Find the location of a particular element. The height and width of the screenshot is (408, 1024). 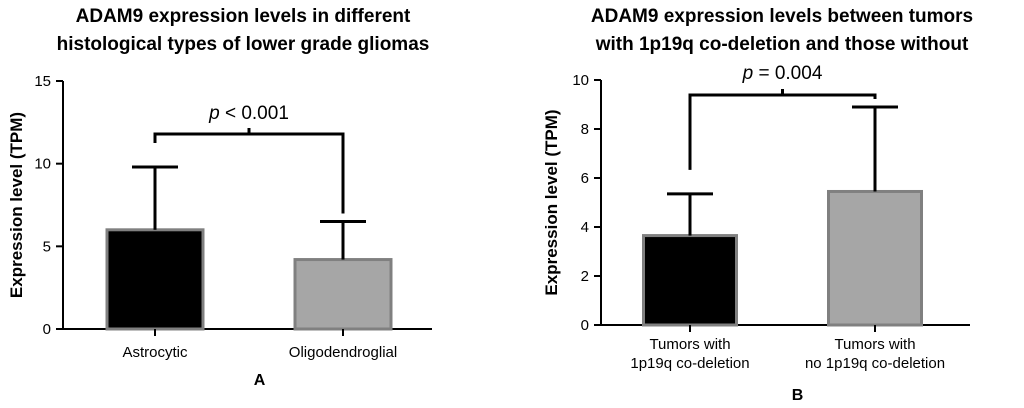

chart-title-line: with 1p19q co-deletion and those without is located at coordinates (782, 44).